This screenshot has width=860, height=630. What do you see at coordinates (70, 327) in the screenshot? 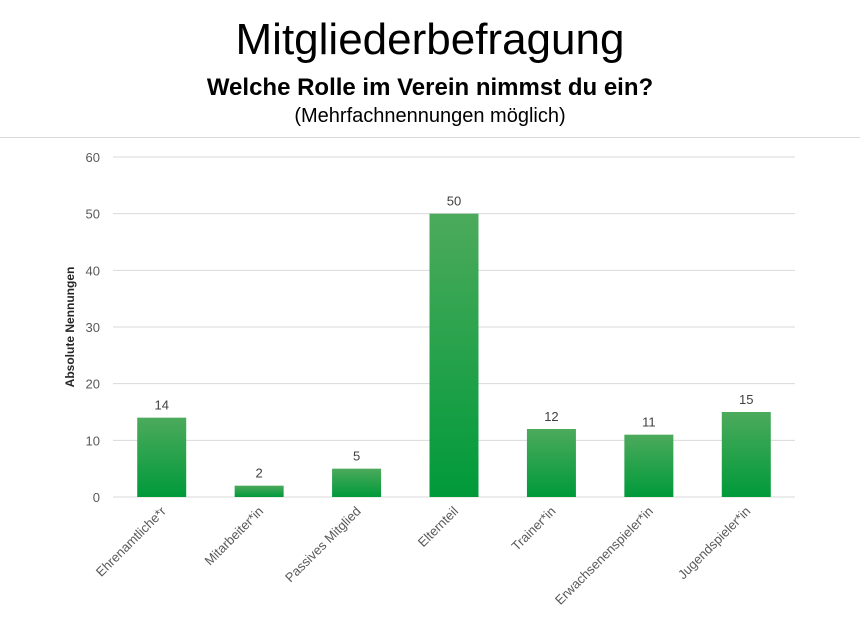
I see `y-axis-label: Absolute Nennungen` at bounding box center [70, 327].